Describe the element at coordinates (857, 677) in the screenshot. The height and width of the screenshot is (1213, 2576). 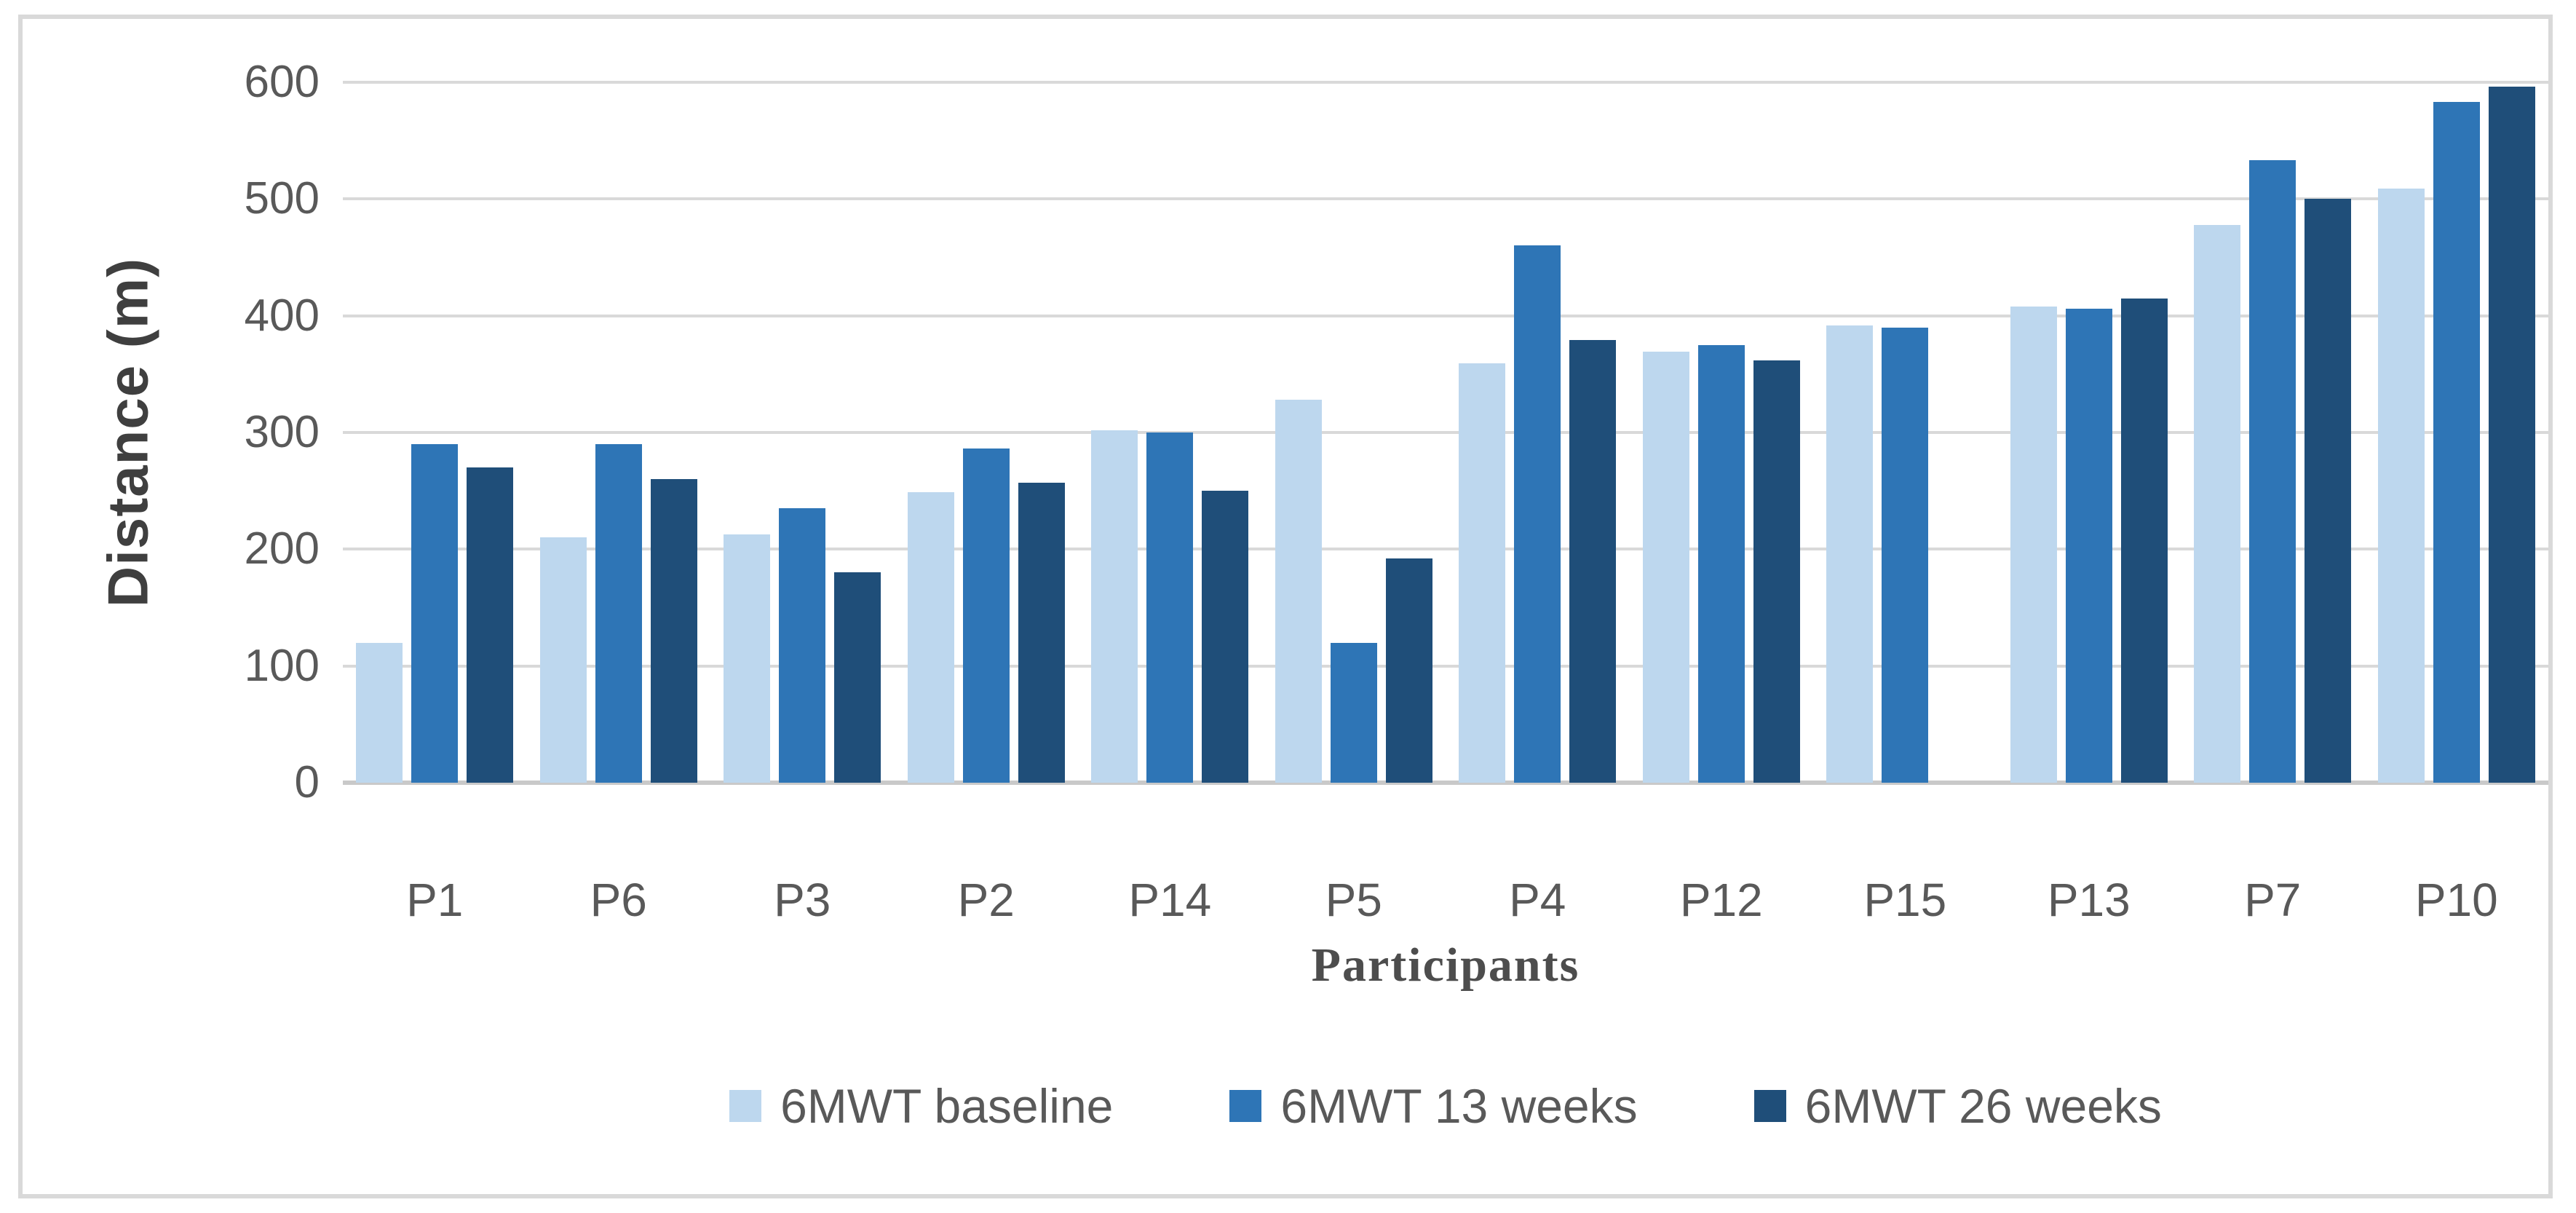
I see `bar-6mwt-26-weeks-p3` at that location.